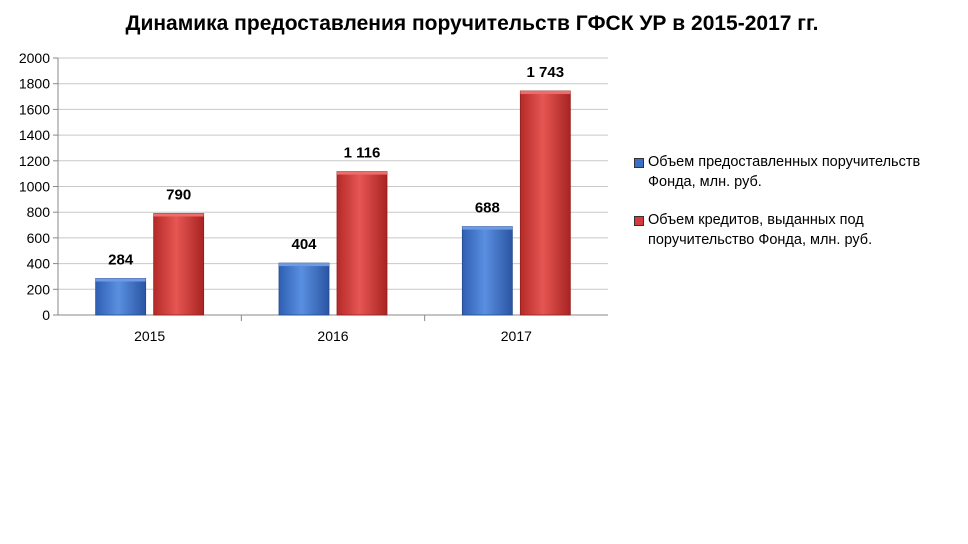 The width and height of the screenshot is (968, 544). What do you see at coordinates (34, 109) in the screenshot?
I see `y-tick-label: 1600` at bounding box center [34, 109].